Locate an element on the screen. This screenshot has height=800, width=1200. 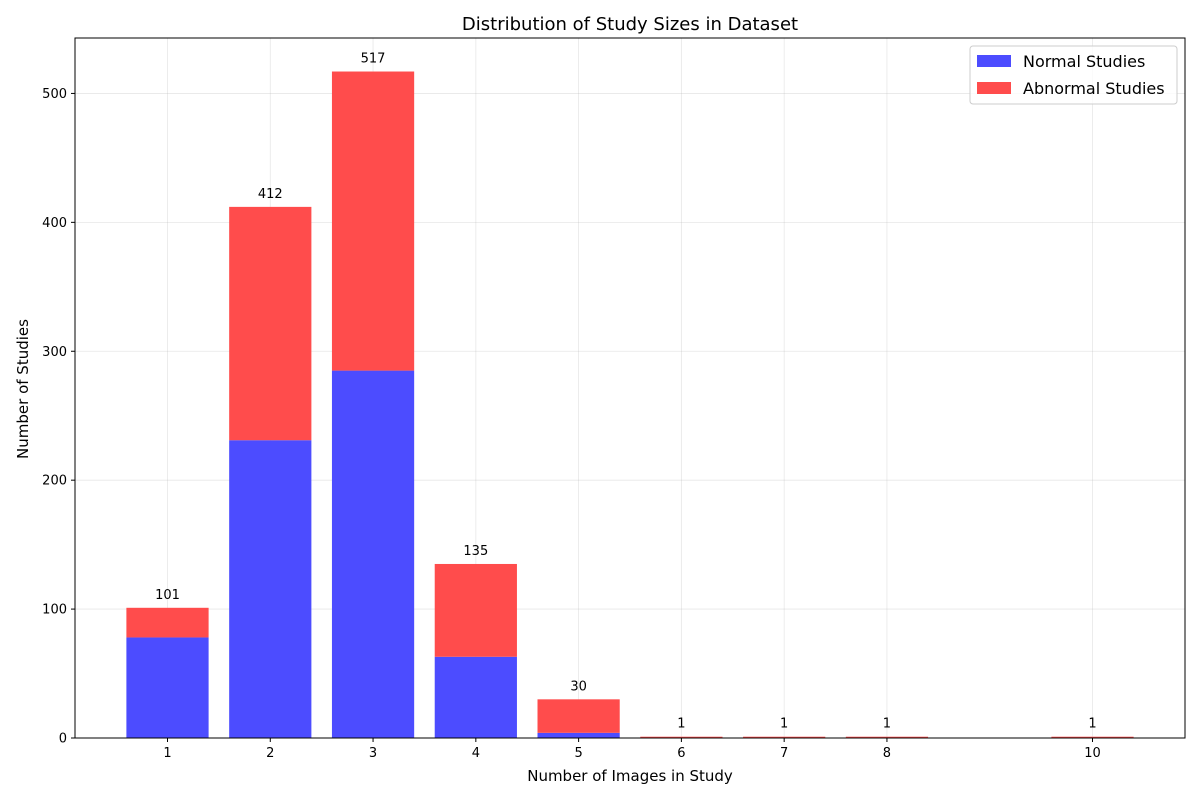
x-tick-label: 10 is located at coordinates (1092, 753).